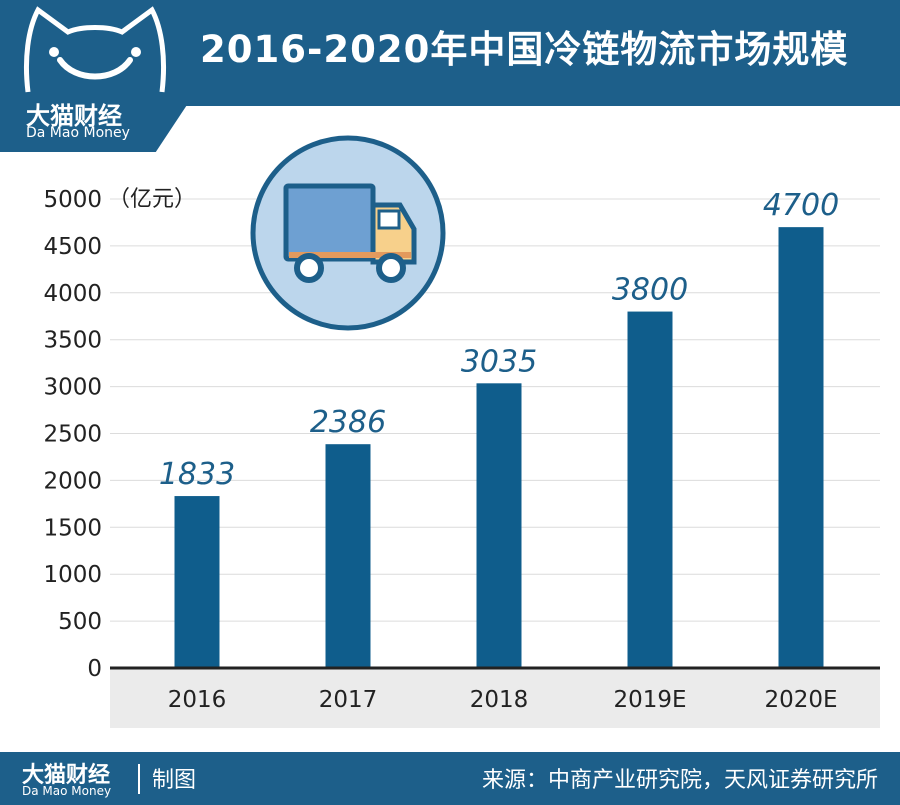 Image resolution: width=900 pixels, height=805 pixels. Describe the element at coordinates (348, 700) in the screenshot. I see `x-tick-label: 2017` at that location.